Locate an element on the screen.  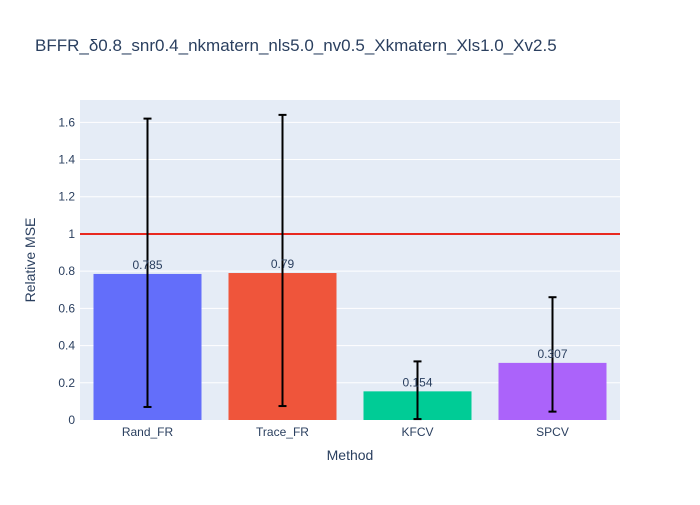
y-tick-label: 0.8 is located at coordinates (66, 271).